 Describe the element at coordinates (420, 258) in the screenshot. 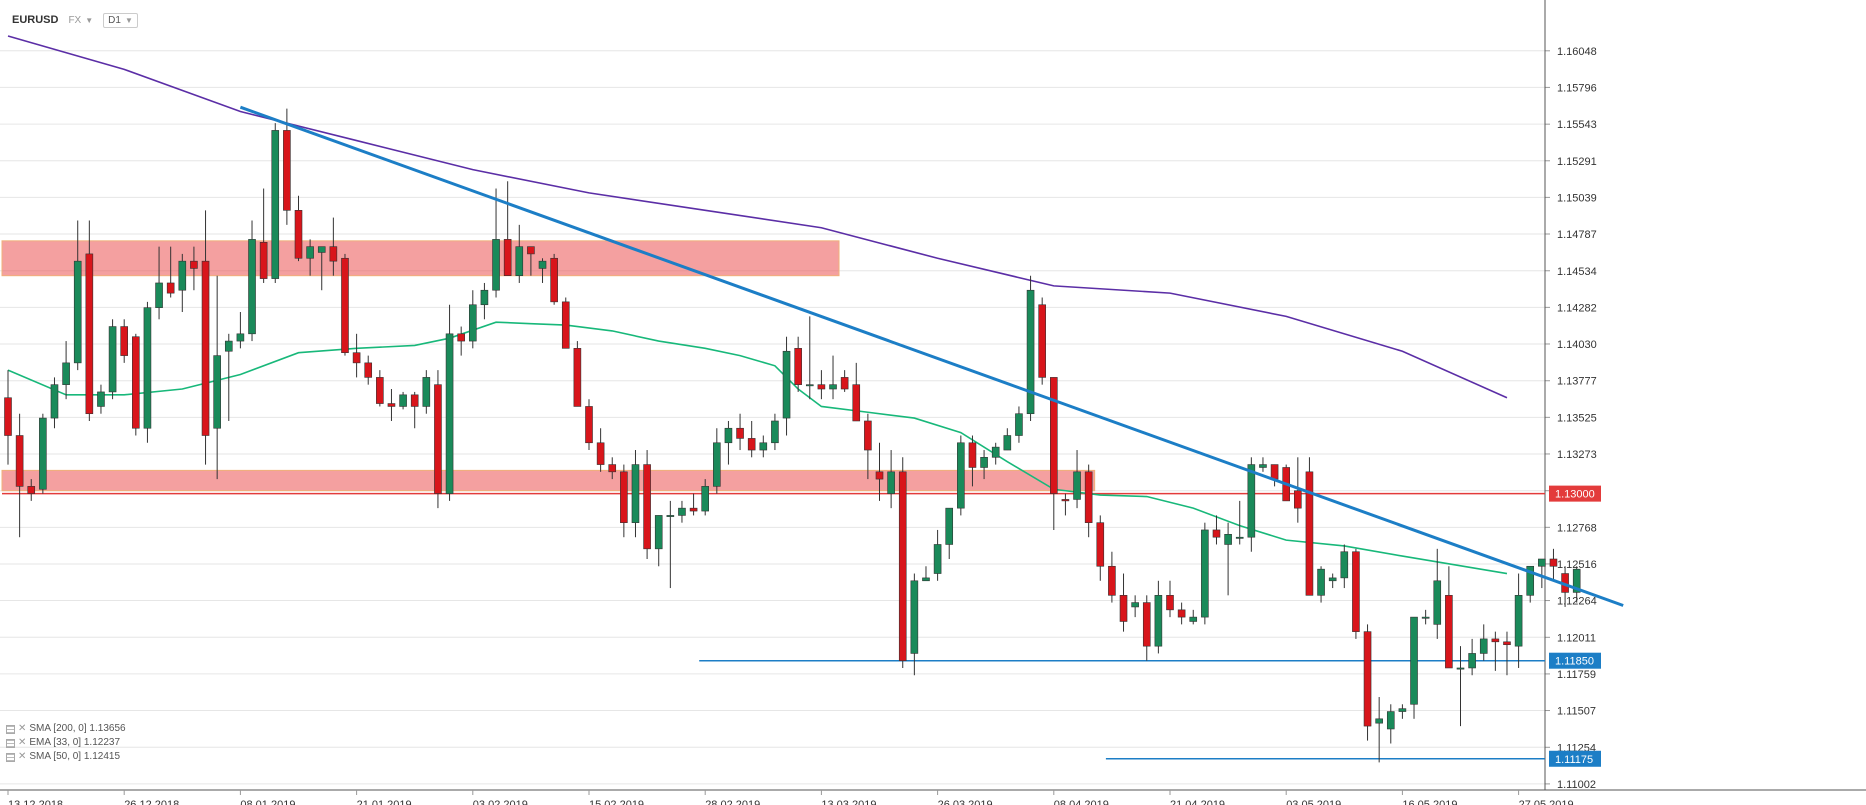

I see `support-resistance-zone` at that location.